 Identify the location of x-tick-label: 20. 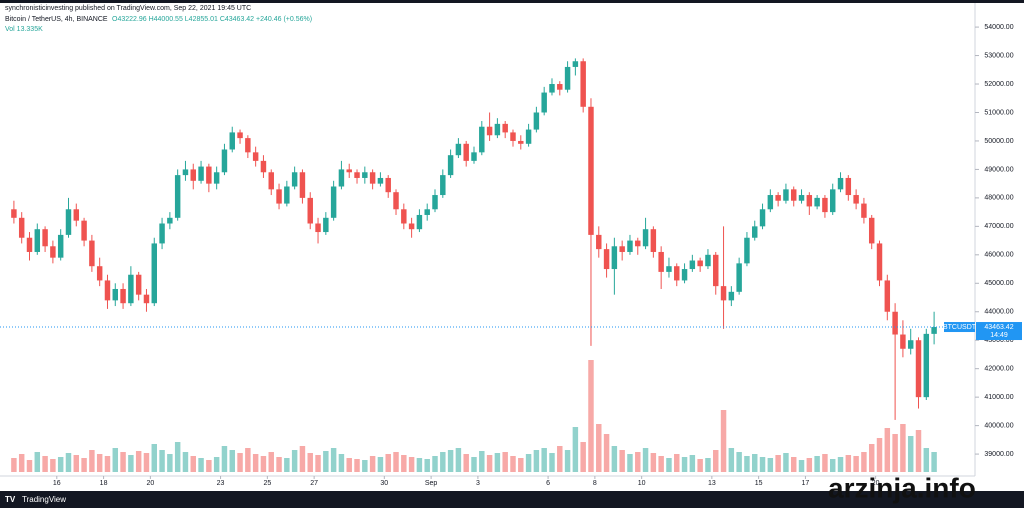
(150, 483).